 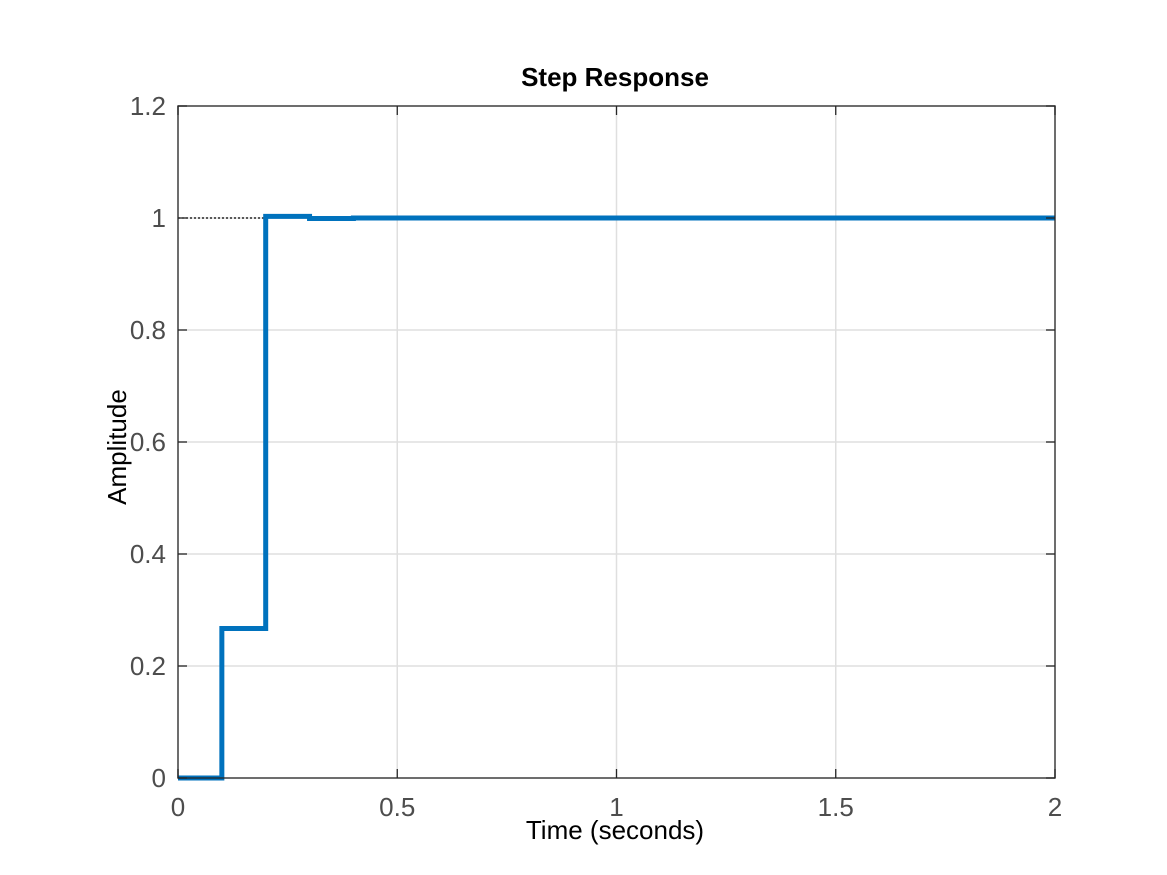 I want to click on x-tick-labels: 0 0.5 1 1.5 2, so click(x=616, y=807).